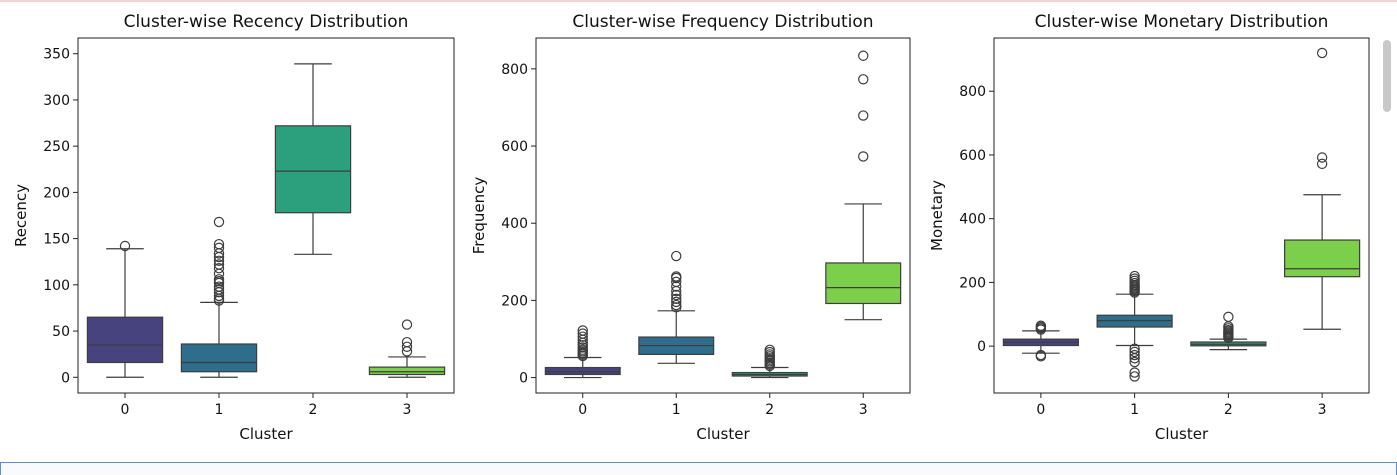  I want to click on y-tick-label: 50, so click(61, 332).